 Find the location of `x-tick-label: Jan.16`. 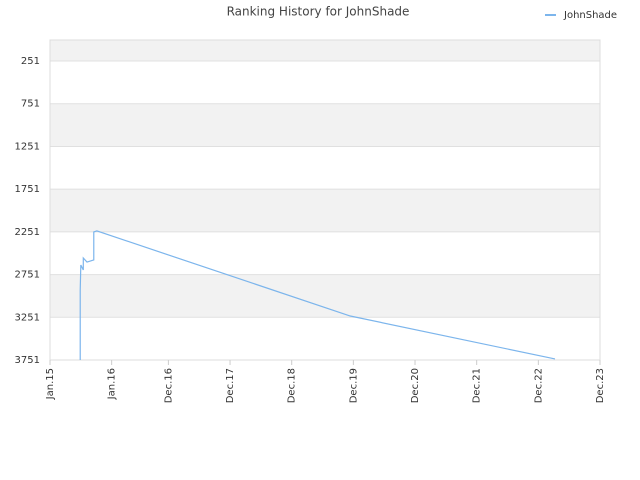

x-tick-label: Jan.16 is located at coordinates (112, 384).